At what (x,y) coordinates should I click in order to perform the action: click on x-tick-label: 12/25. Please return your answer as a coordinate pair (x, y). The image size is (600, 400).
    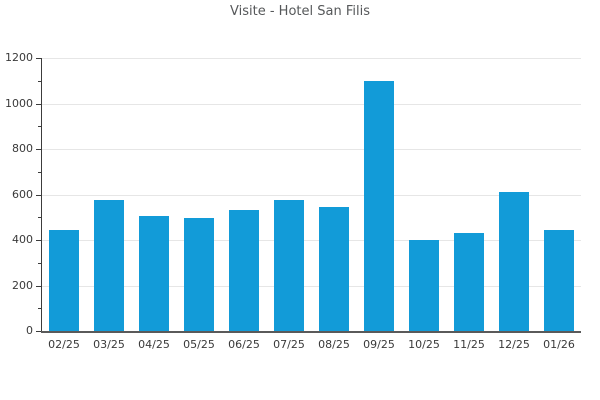
    Looking at the image, I should click on (514, 344).